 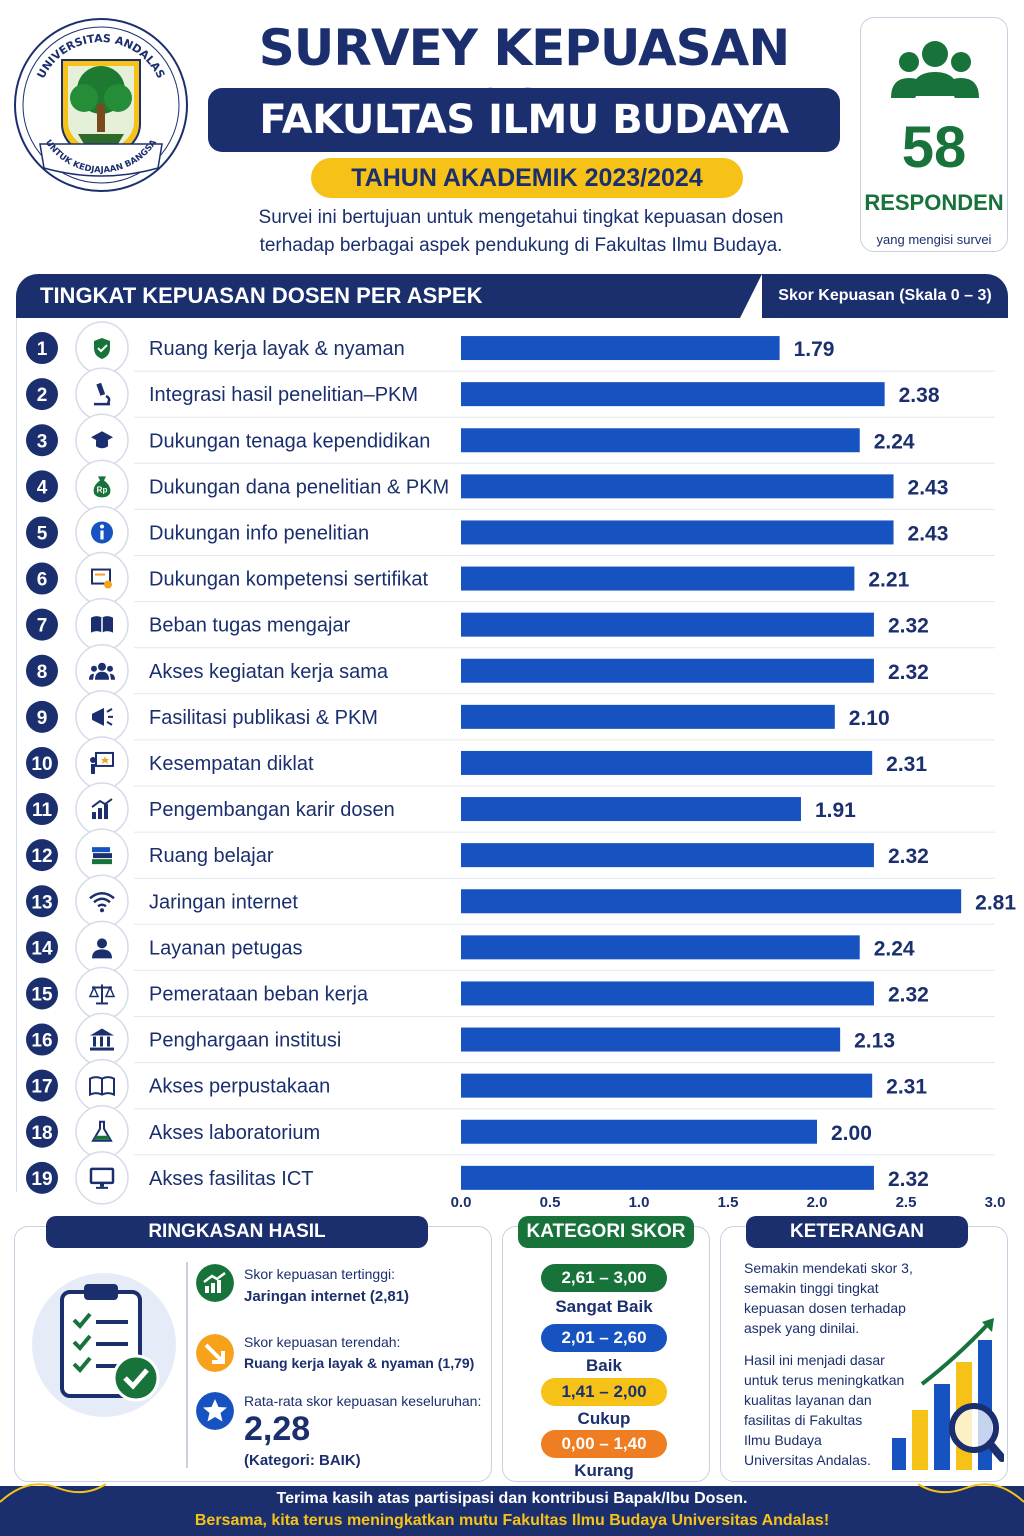 What do you see at coordinates (814, 1360) in the screenshot?
I see `notes-line-5: Hasil ini menjadi dasar` at bounding box center [814, 1360].